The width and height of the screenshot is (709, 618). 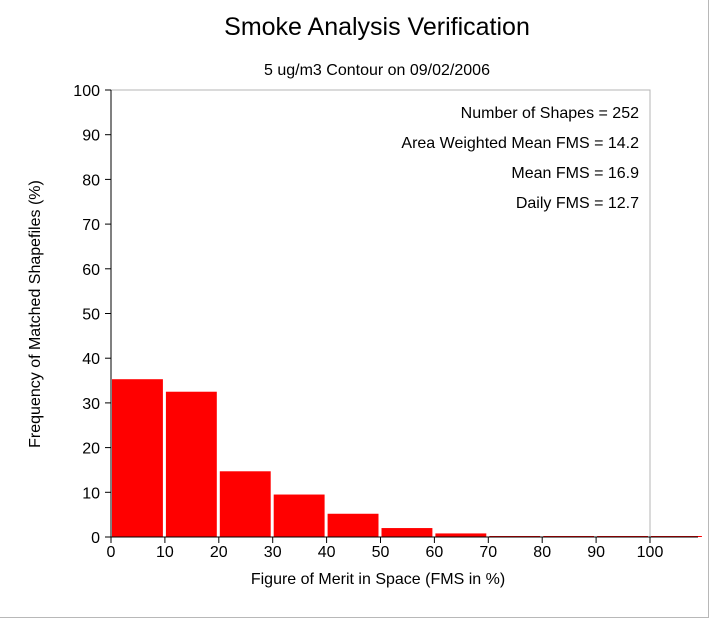 I want to click on x-tick-label: 90, so click(x=596, y=552).